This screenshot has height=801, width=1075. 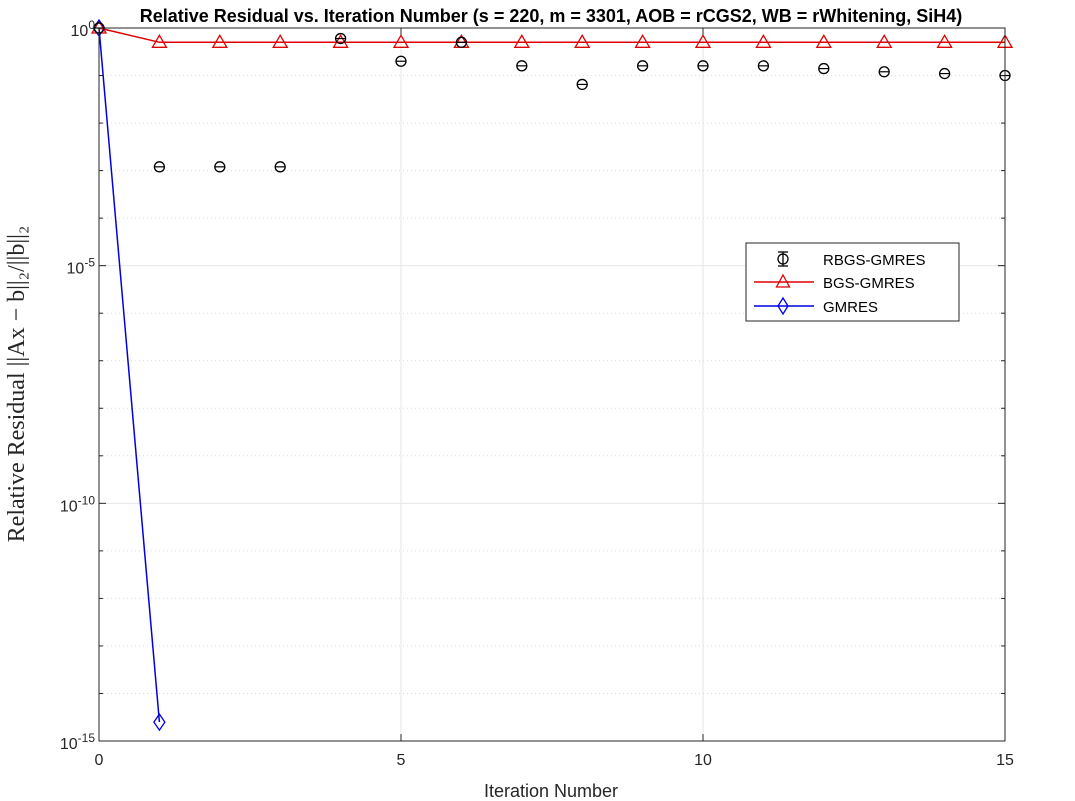 I want to click on y-tick-exponent: -15, so click(x=87, y=738).